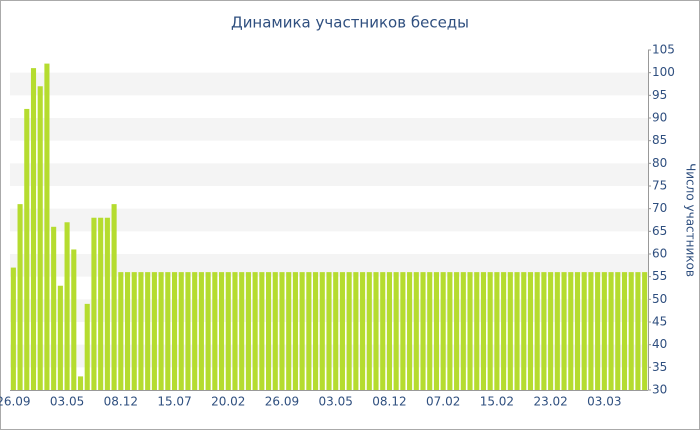  I want to click on y-tick-label: 85, so click(659, 140).